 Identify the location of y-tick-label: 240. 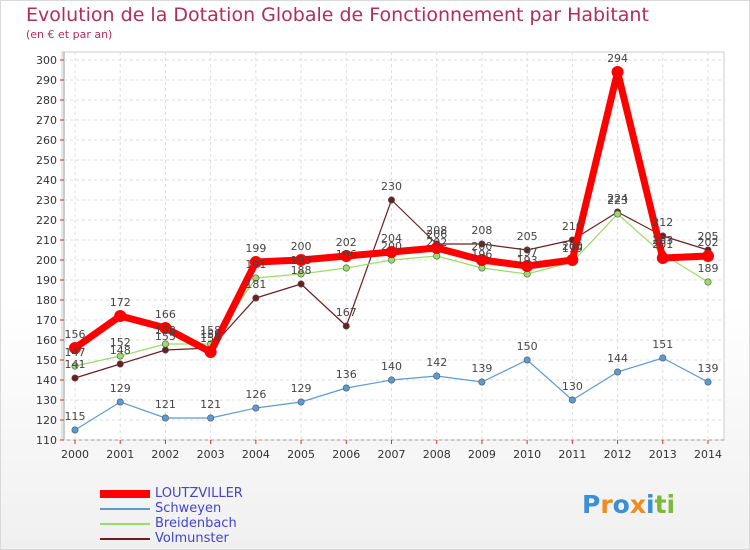
(46, 180).